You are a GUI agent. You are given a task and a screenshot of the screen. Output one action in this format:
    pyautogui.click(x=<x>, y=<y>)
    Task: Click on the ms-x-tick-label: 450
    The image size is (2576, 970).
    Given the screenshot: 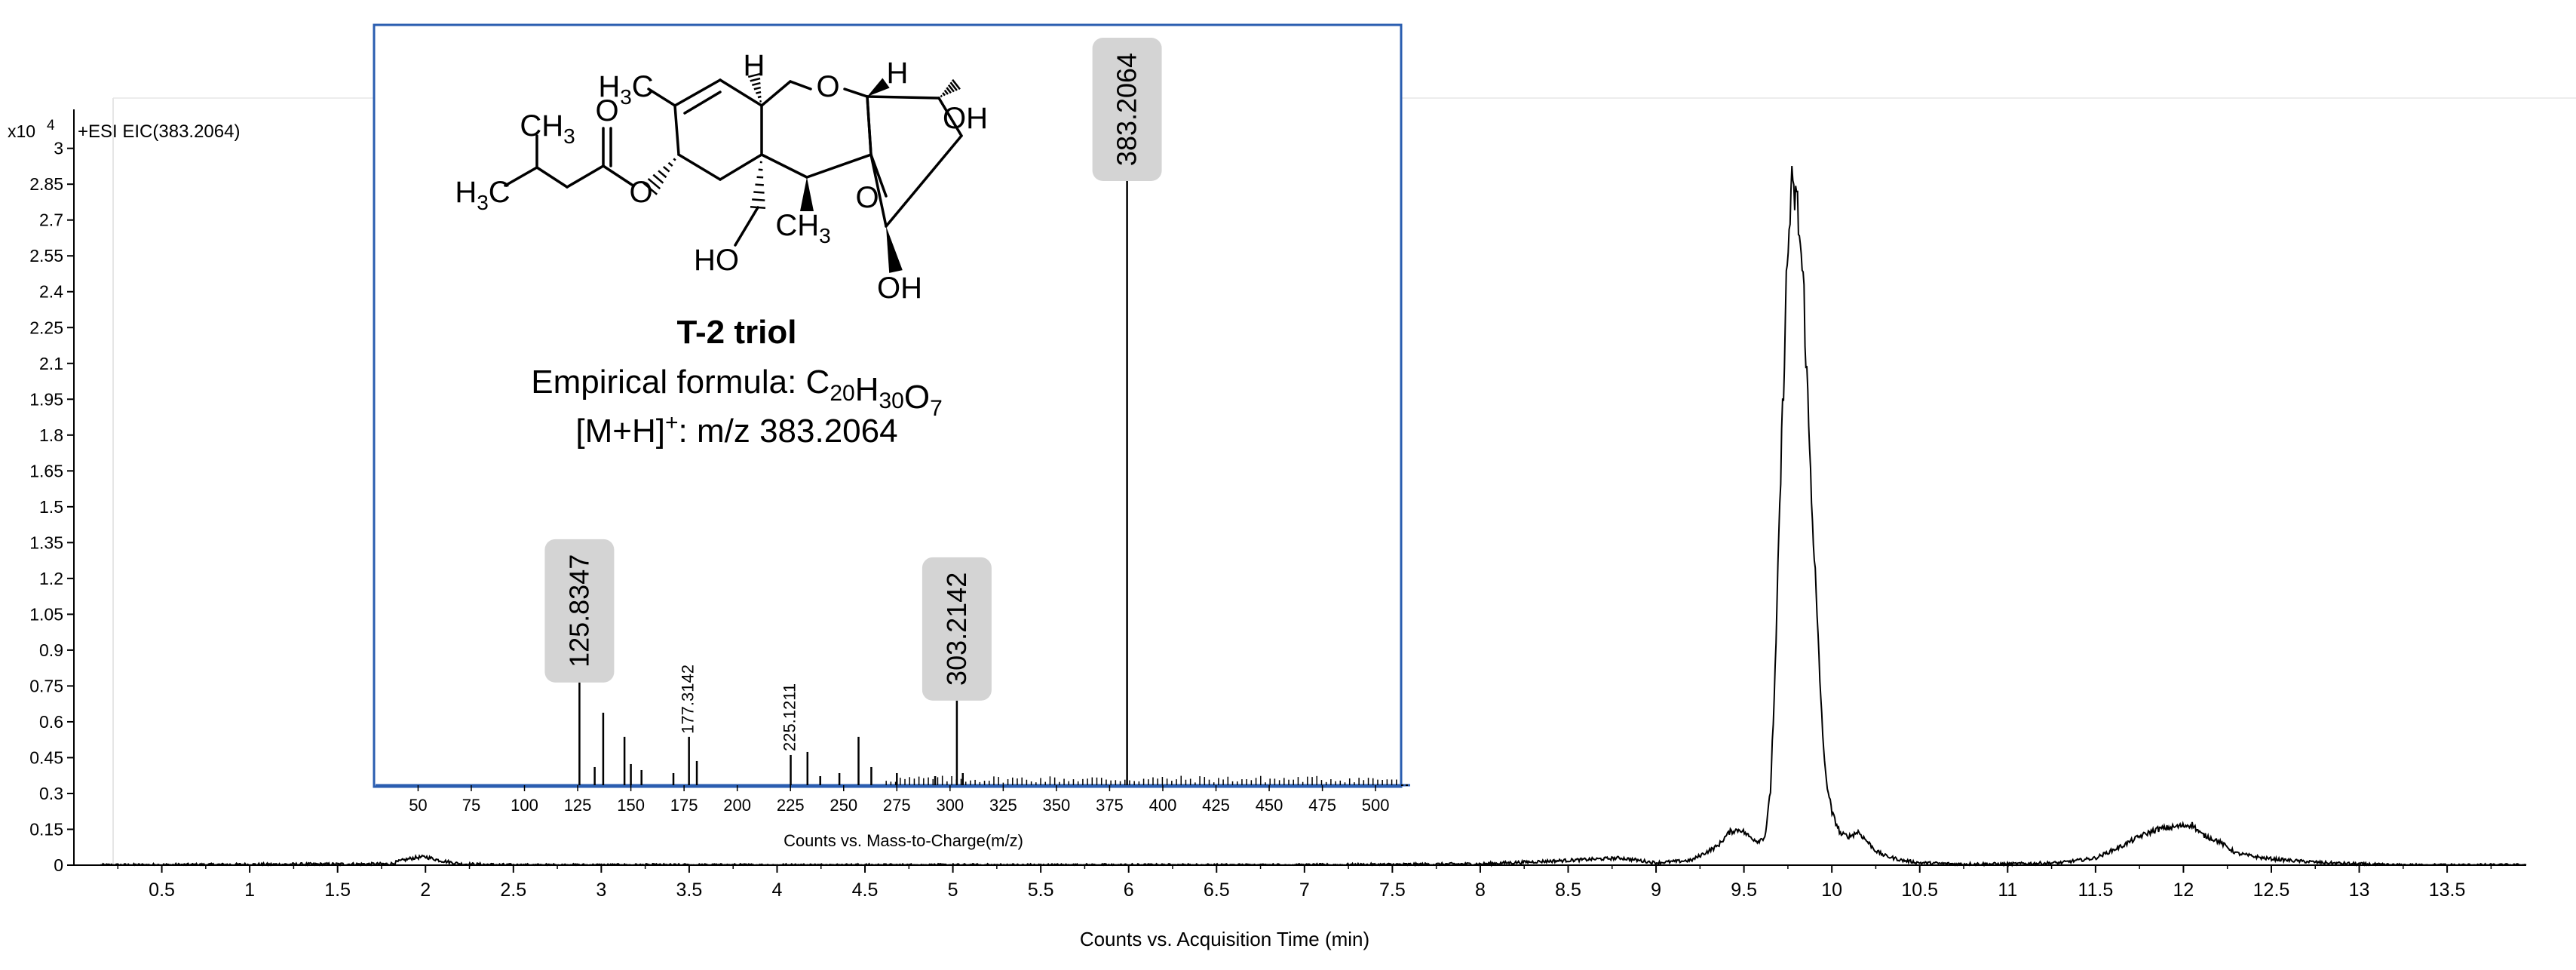 What is the action you would take?
    pyautogui.click(x=1269, y=805)
    